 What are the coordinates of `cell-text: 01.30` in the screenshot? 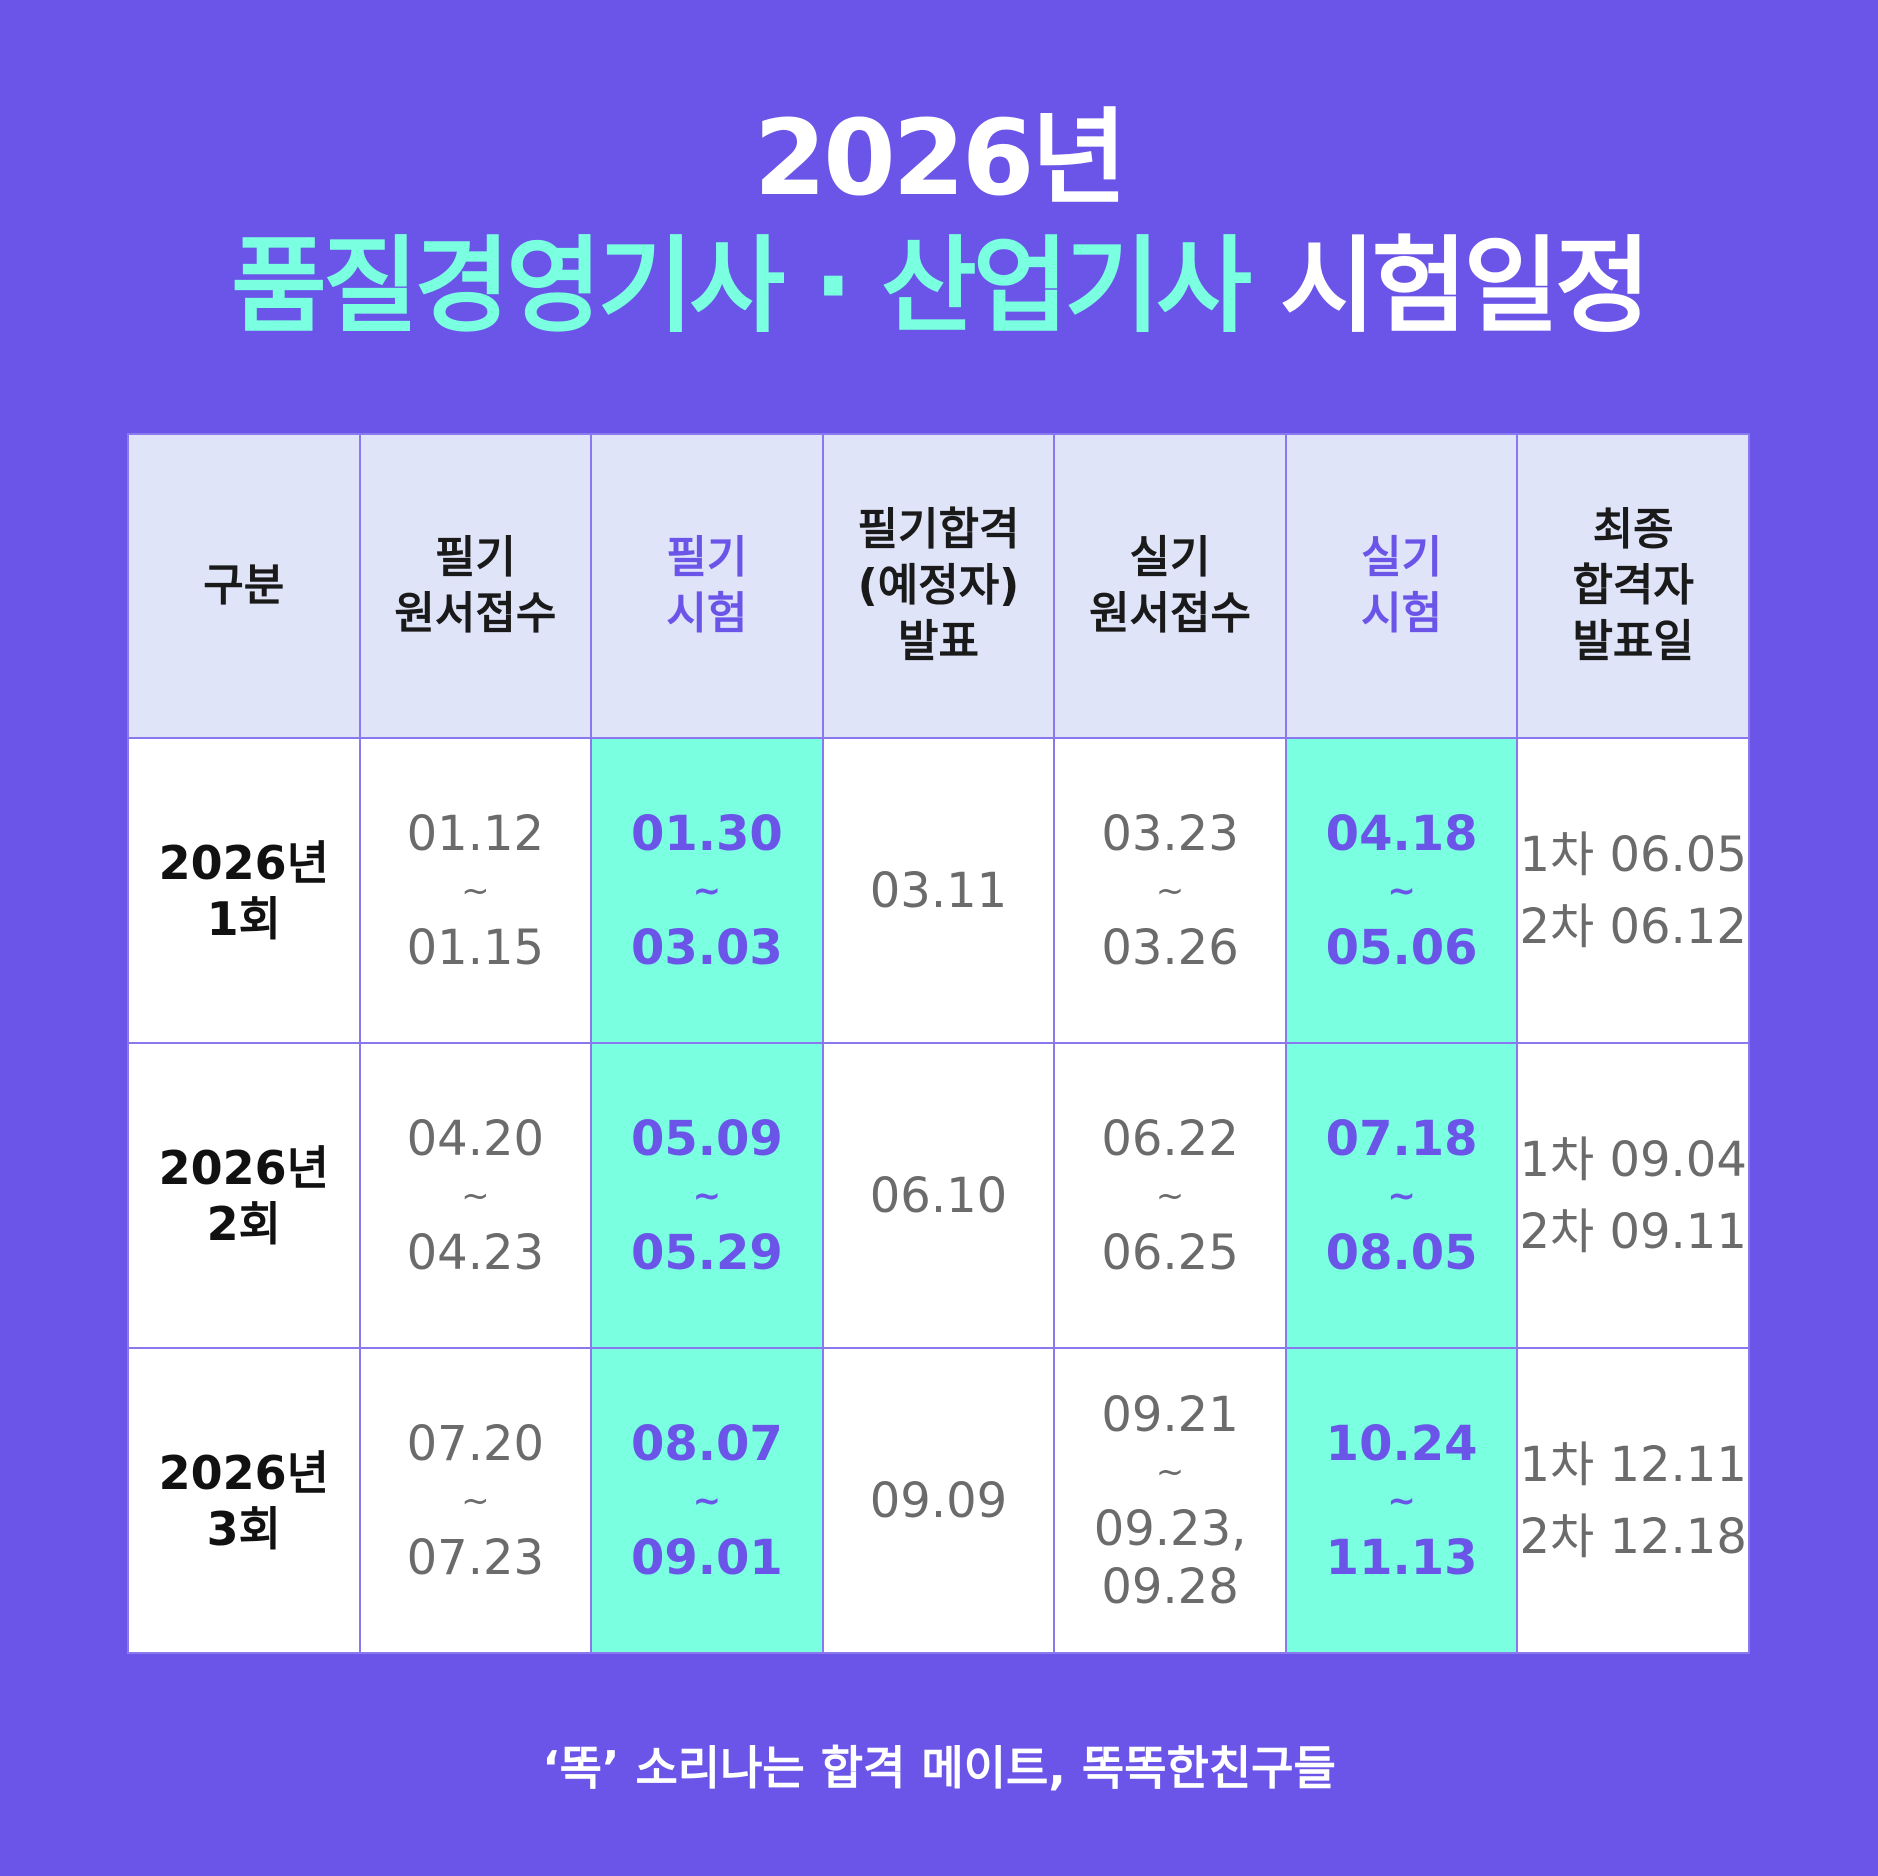 It's located at (706, 833).